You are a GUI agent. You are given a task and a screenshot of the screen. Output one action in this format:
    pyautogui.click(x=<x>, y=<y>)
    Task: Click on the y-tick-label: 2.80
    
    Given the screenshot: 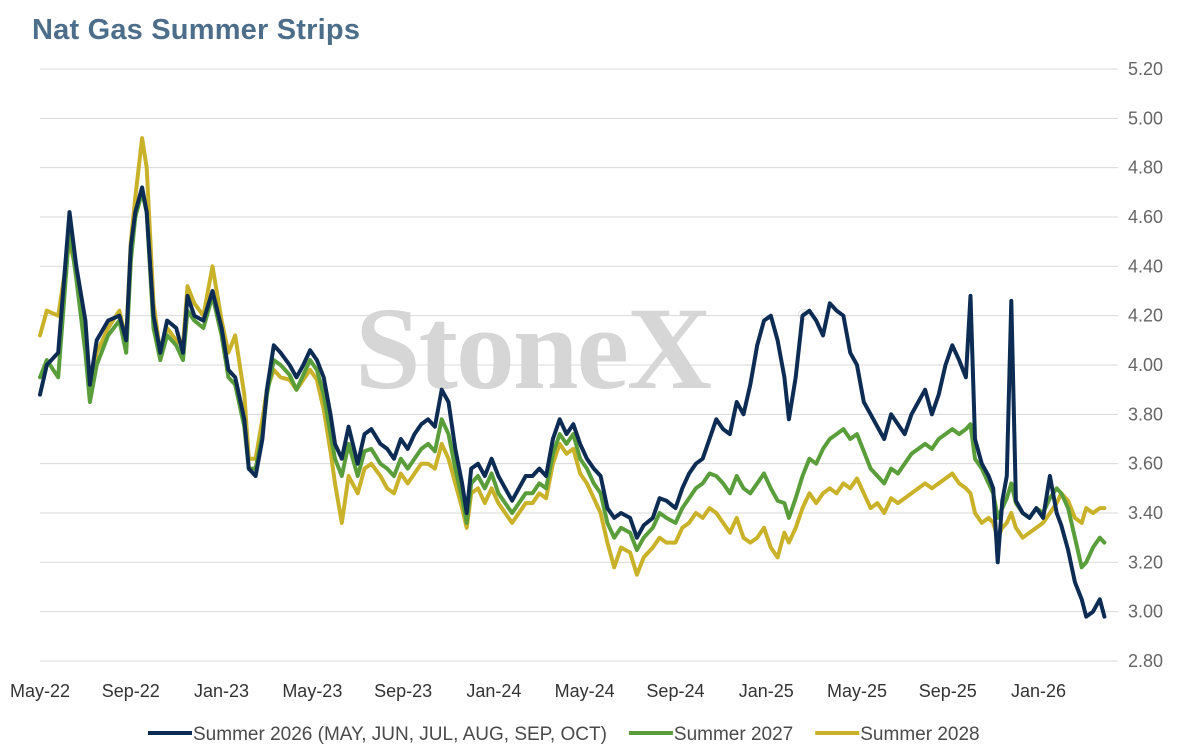 What is the action you would take?
    pyautogui.click(x=1145, y=661)
    